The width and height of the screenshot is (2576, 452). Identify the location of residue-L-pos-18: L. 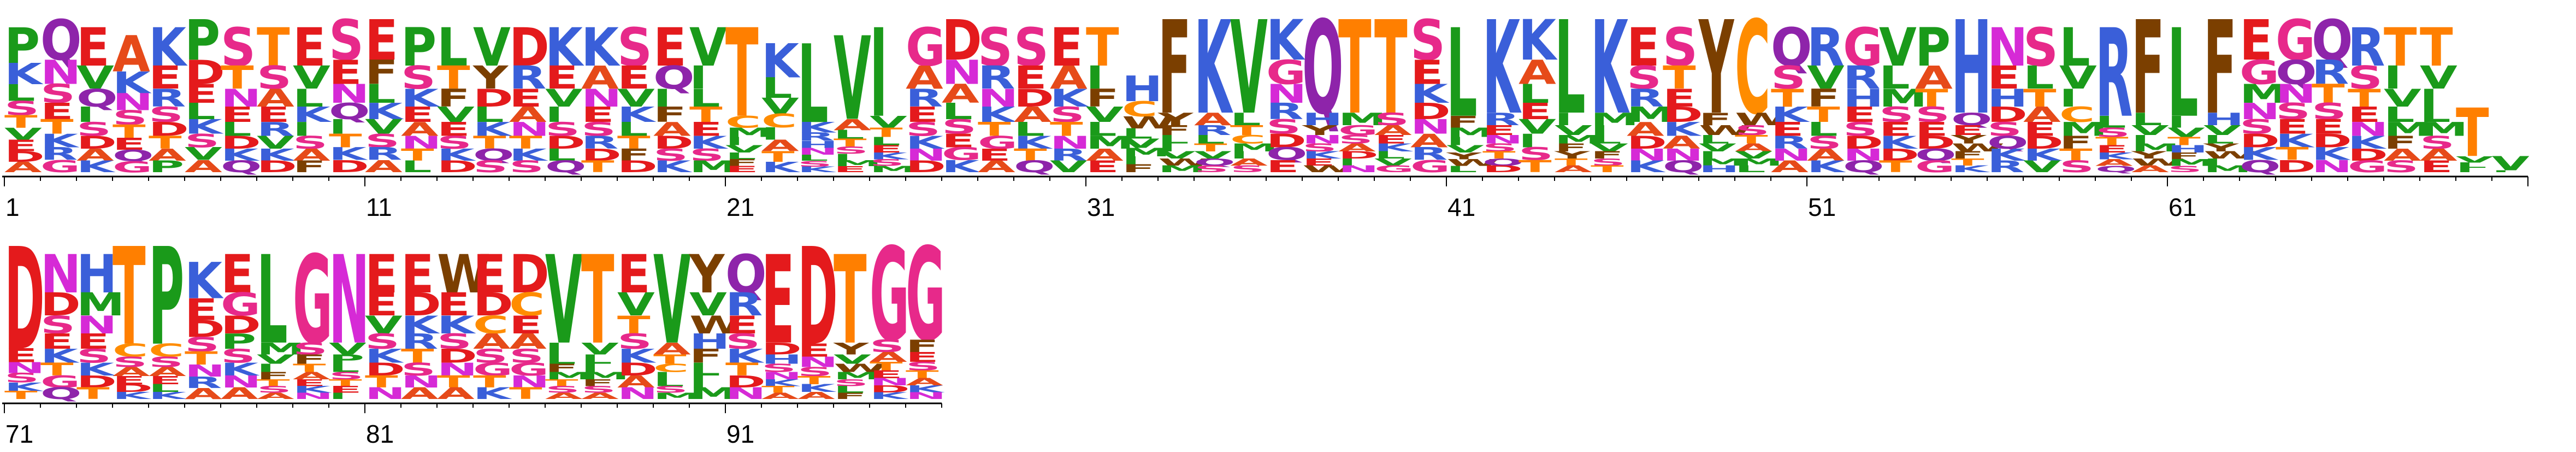
(632, 129).